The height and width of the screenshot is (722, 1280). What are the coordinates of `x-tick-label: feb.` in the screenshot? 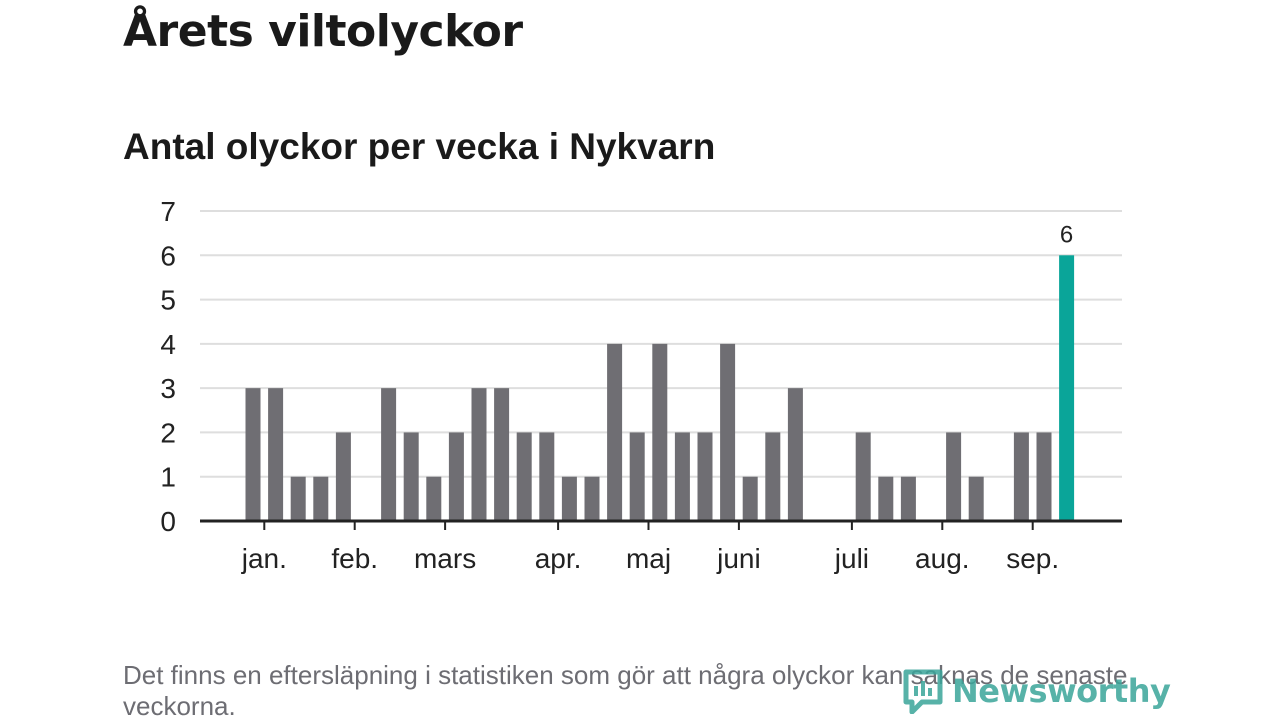 It's located at (354, 558).